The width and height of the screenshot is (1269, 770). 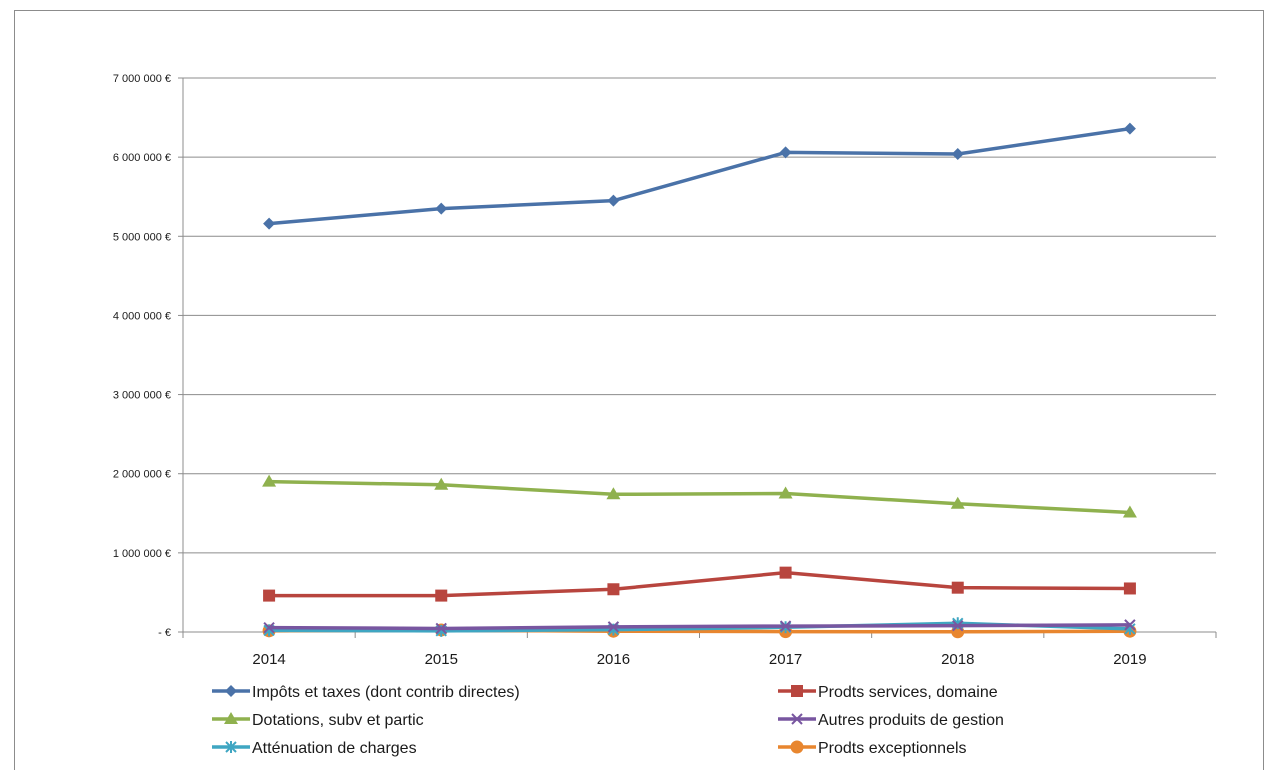 I want to click on legend-item: Atténuation de charges, so click(x=314, y=748).